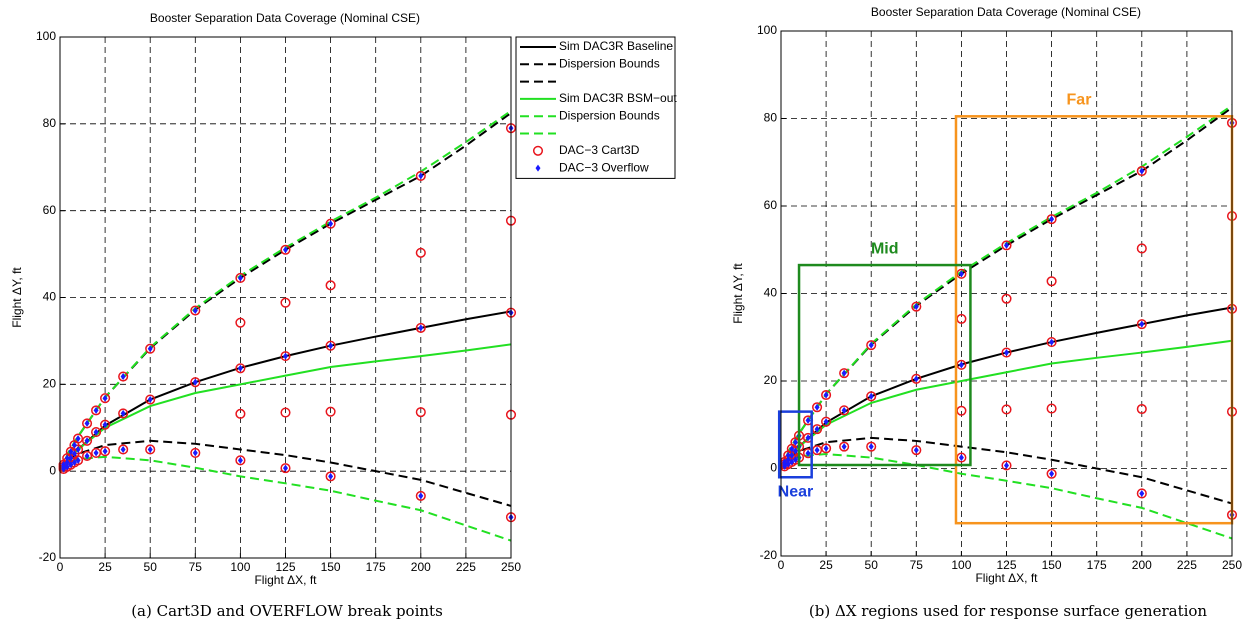 The width and height of the screenshot is (1251, 631). Describe the element at coordinates (771, 293) in the screenshot. I see `y-tick-label: 40` at that location.